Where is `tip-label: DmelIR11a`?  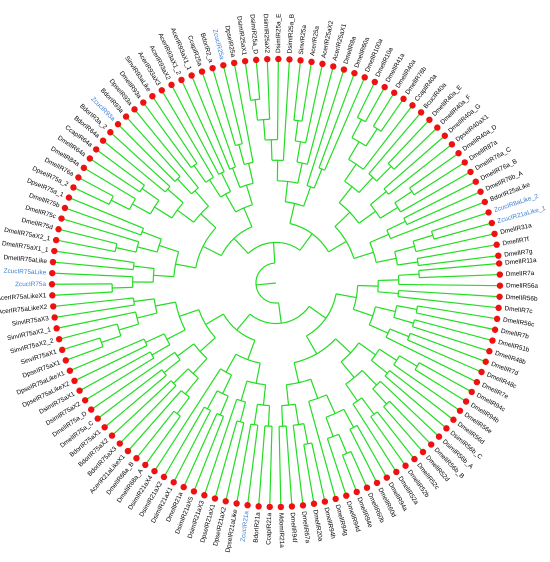 tip-label: DmelIR11a is located at coordinates (521, 262).